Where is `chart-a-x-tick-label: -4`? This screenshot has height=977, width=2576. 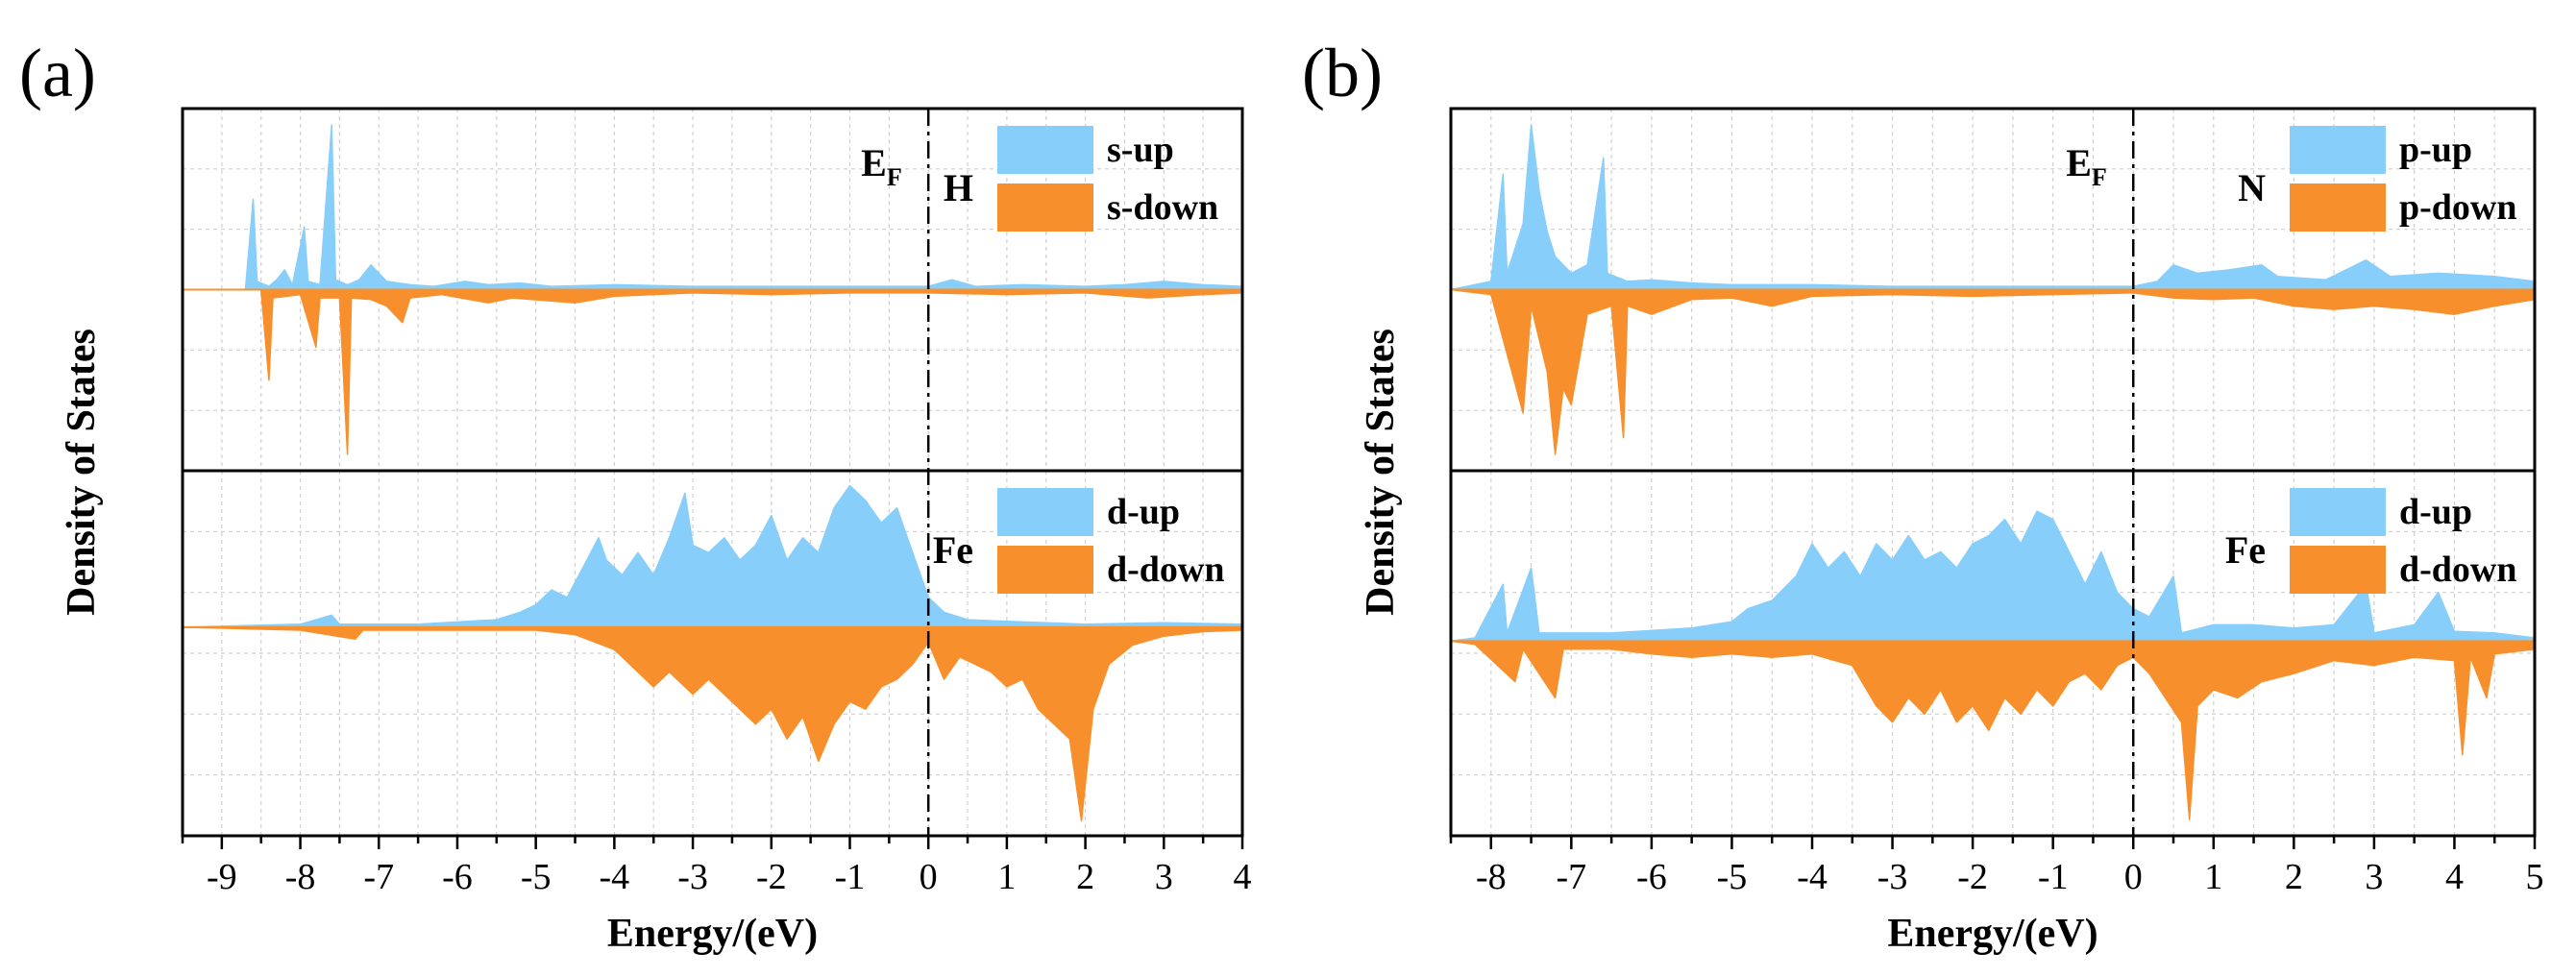 chart-a-x-tick-label: -4 is located at coordinates (615, 877).